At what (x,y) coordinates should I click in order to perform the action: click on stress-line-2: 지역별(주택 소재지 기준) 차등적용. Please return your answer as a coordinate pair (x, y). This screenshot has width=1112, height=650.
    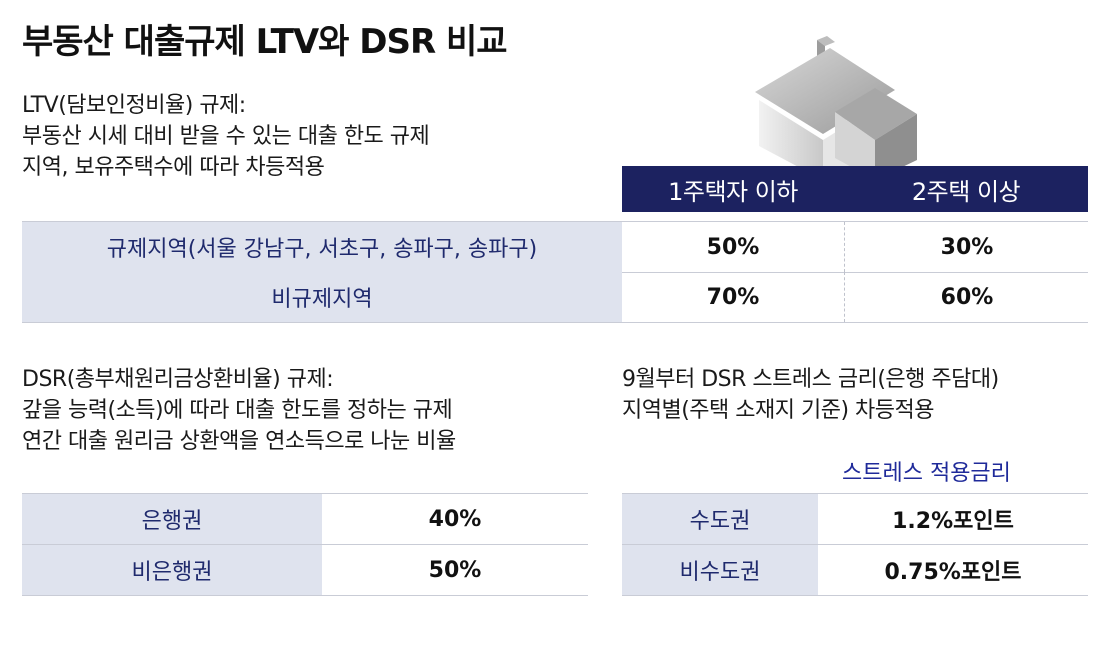
    Looking at the image, I should click on (778, 410).